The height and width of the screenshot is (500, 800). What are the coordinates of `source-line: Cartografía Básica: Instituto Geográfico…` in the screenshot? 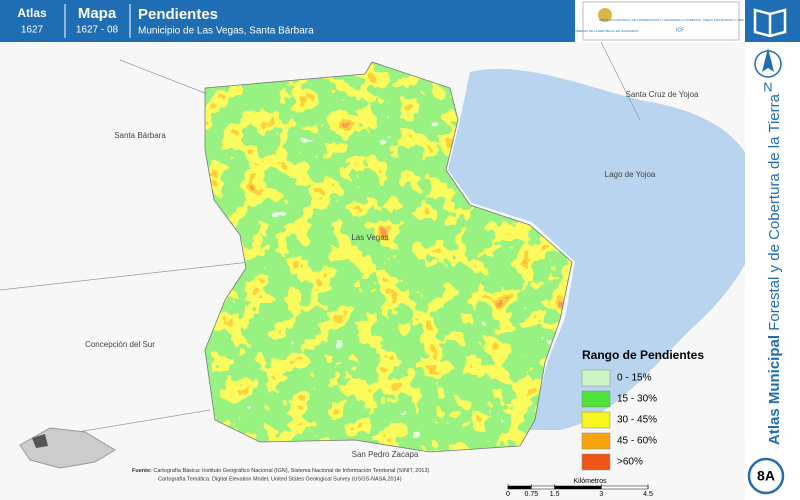 It's located at (291, 471).